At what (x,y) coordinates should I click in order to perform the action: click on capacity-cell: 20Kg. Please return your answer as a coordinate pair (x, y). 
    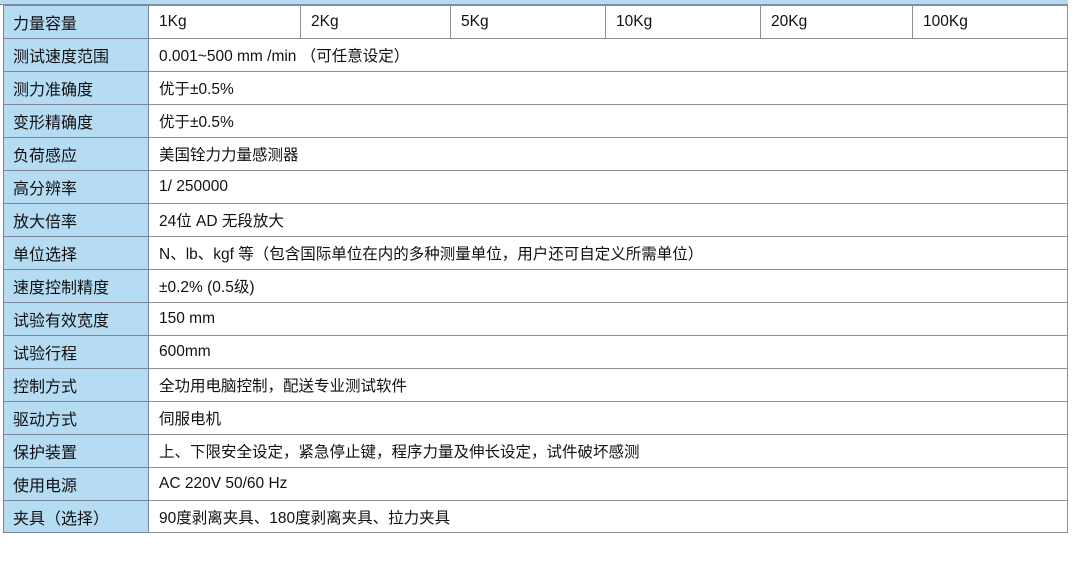
    Looking at the image, I should click on (836, 22).